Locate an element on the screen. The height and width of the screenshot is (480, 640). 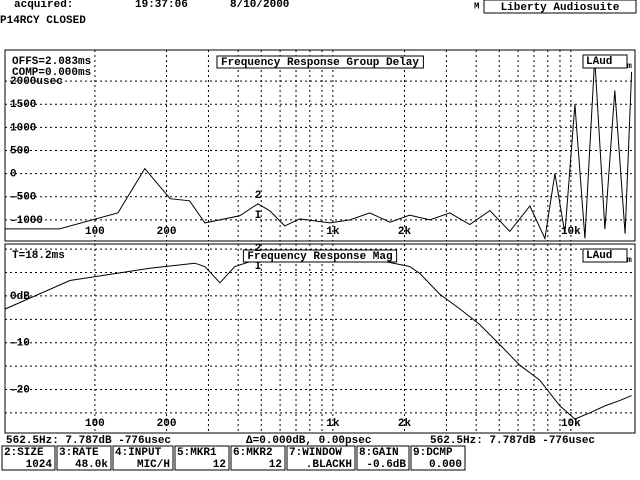
function-key-value: -0.6dB is located at coordinates (386, 465).